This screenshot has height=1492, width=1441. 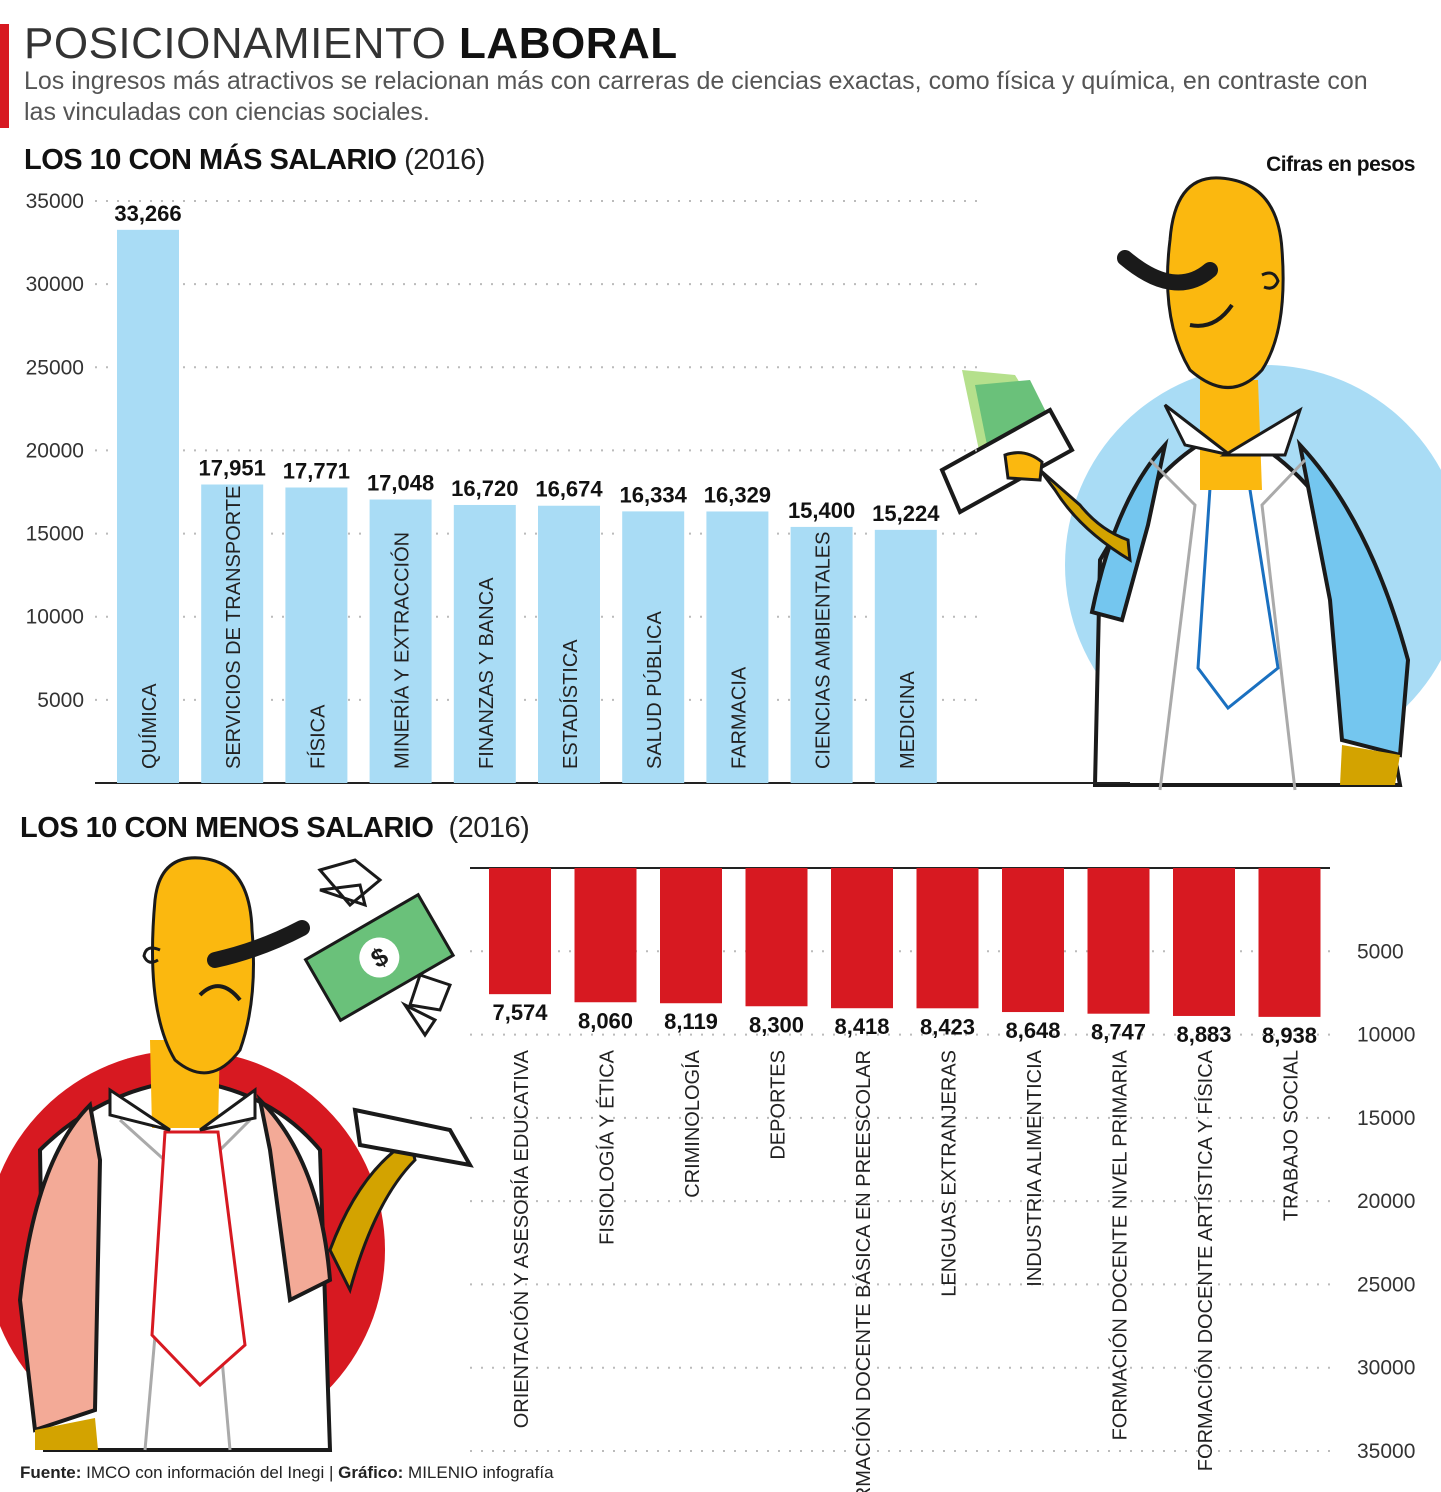 I want to click on rich-man-illustration, so click(x=1190, y=483).